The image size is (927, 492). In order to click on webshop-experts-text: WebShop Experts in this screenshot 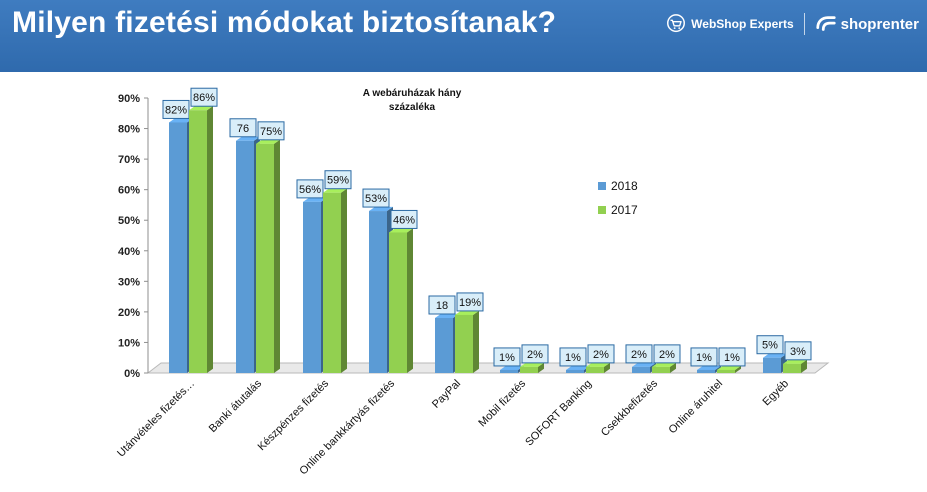, I will do `click(742, 24)`.